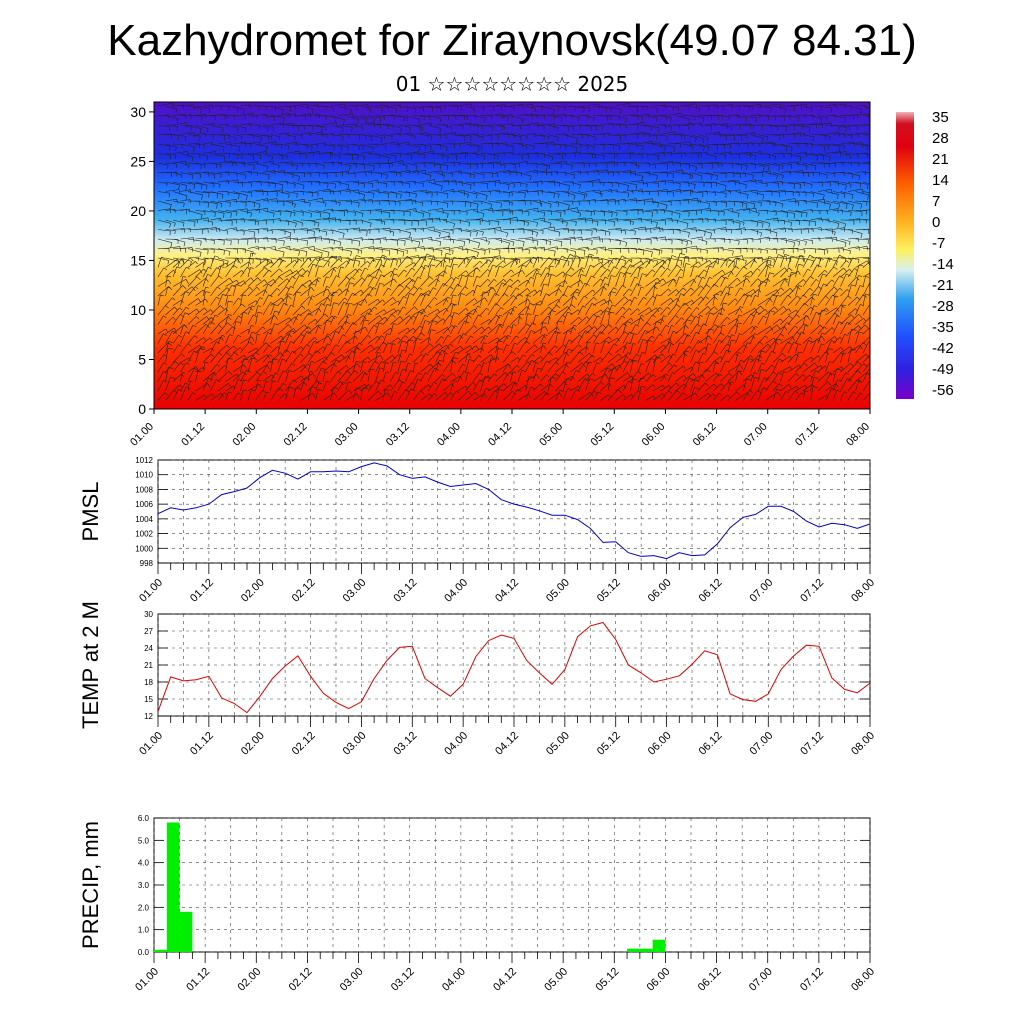 The image size is (1024, 1024). What do you see at coordinates (144, 863) in the screenshot?
I see `y-tick-label: 4.0` at bounding box center [144, 863].